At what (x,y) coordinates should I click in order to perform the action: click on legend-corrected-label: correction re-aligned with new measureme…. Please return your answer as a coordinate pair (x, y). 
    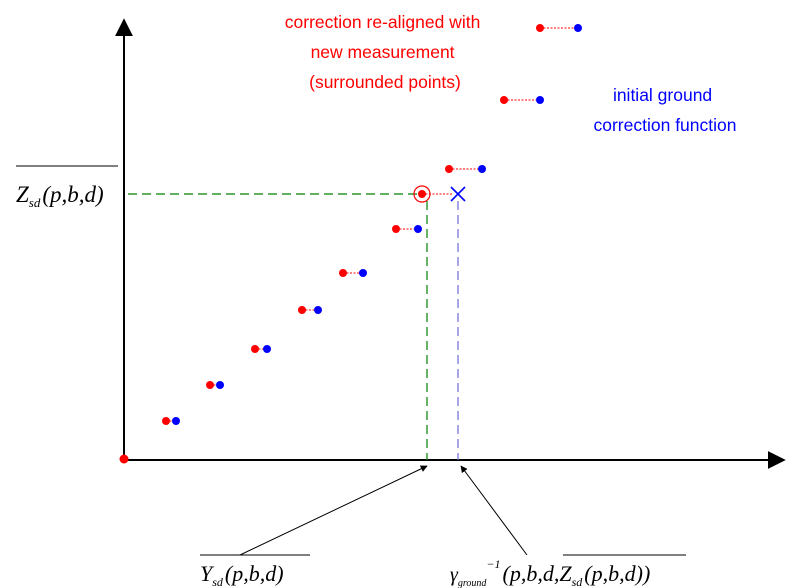
    Looking at the image, I should click on (385, 52).